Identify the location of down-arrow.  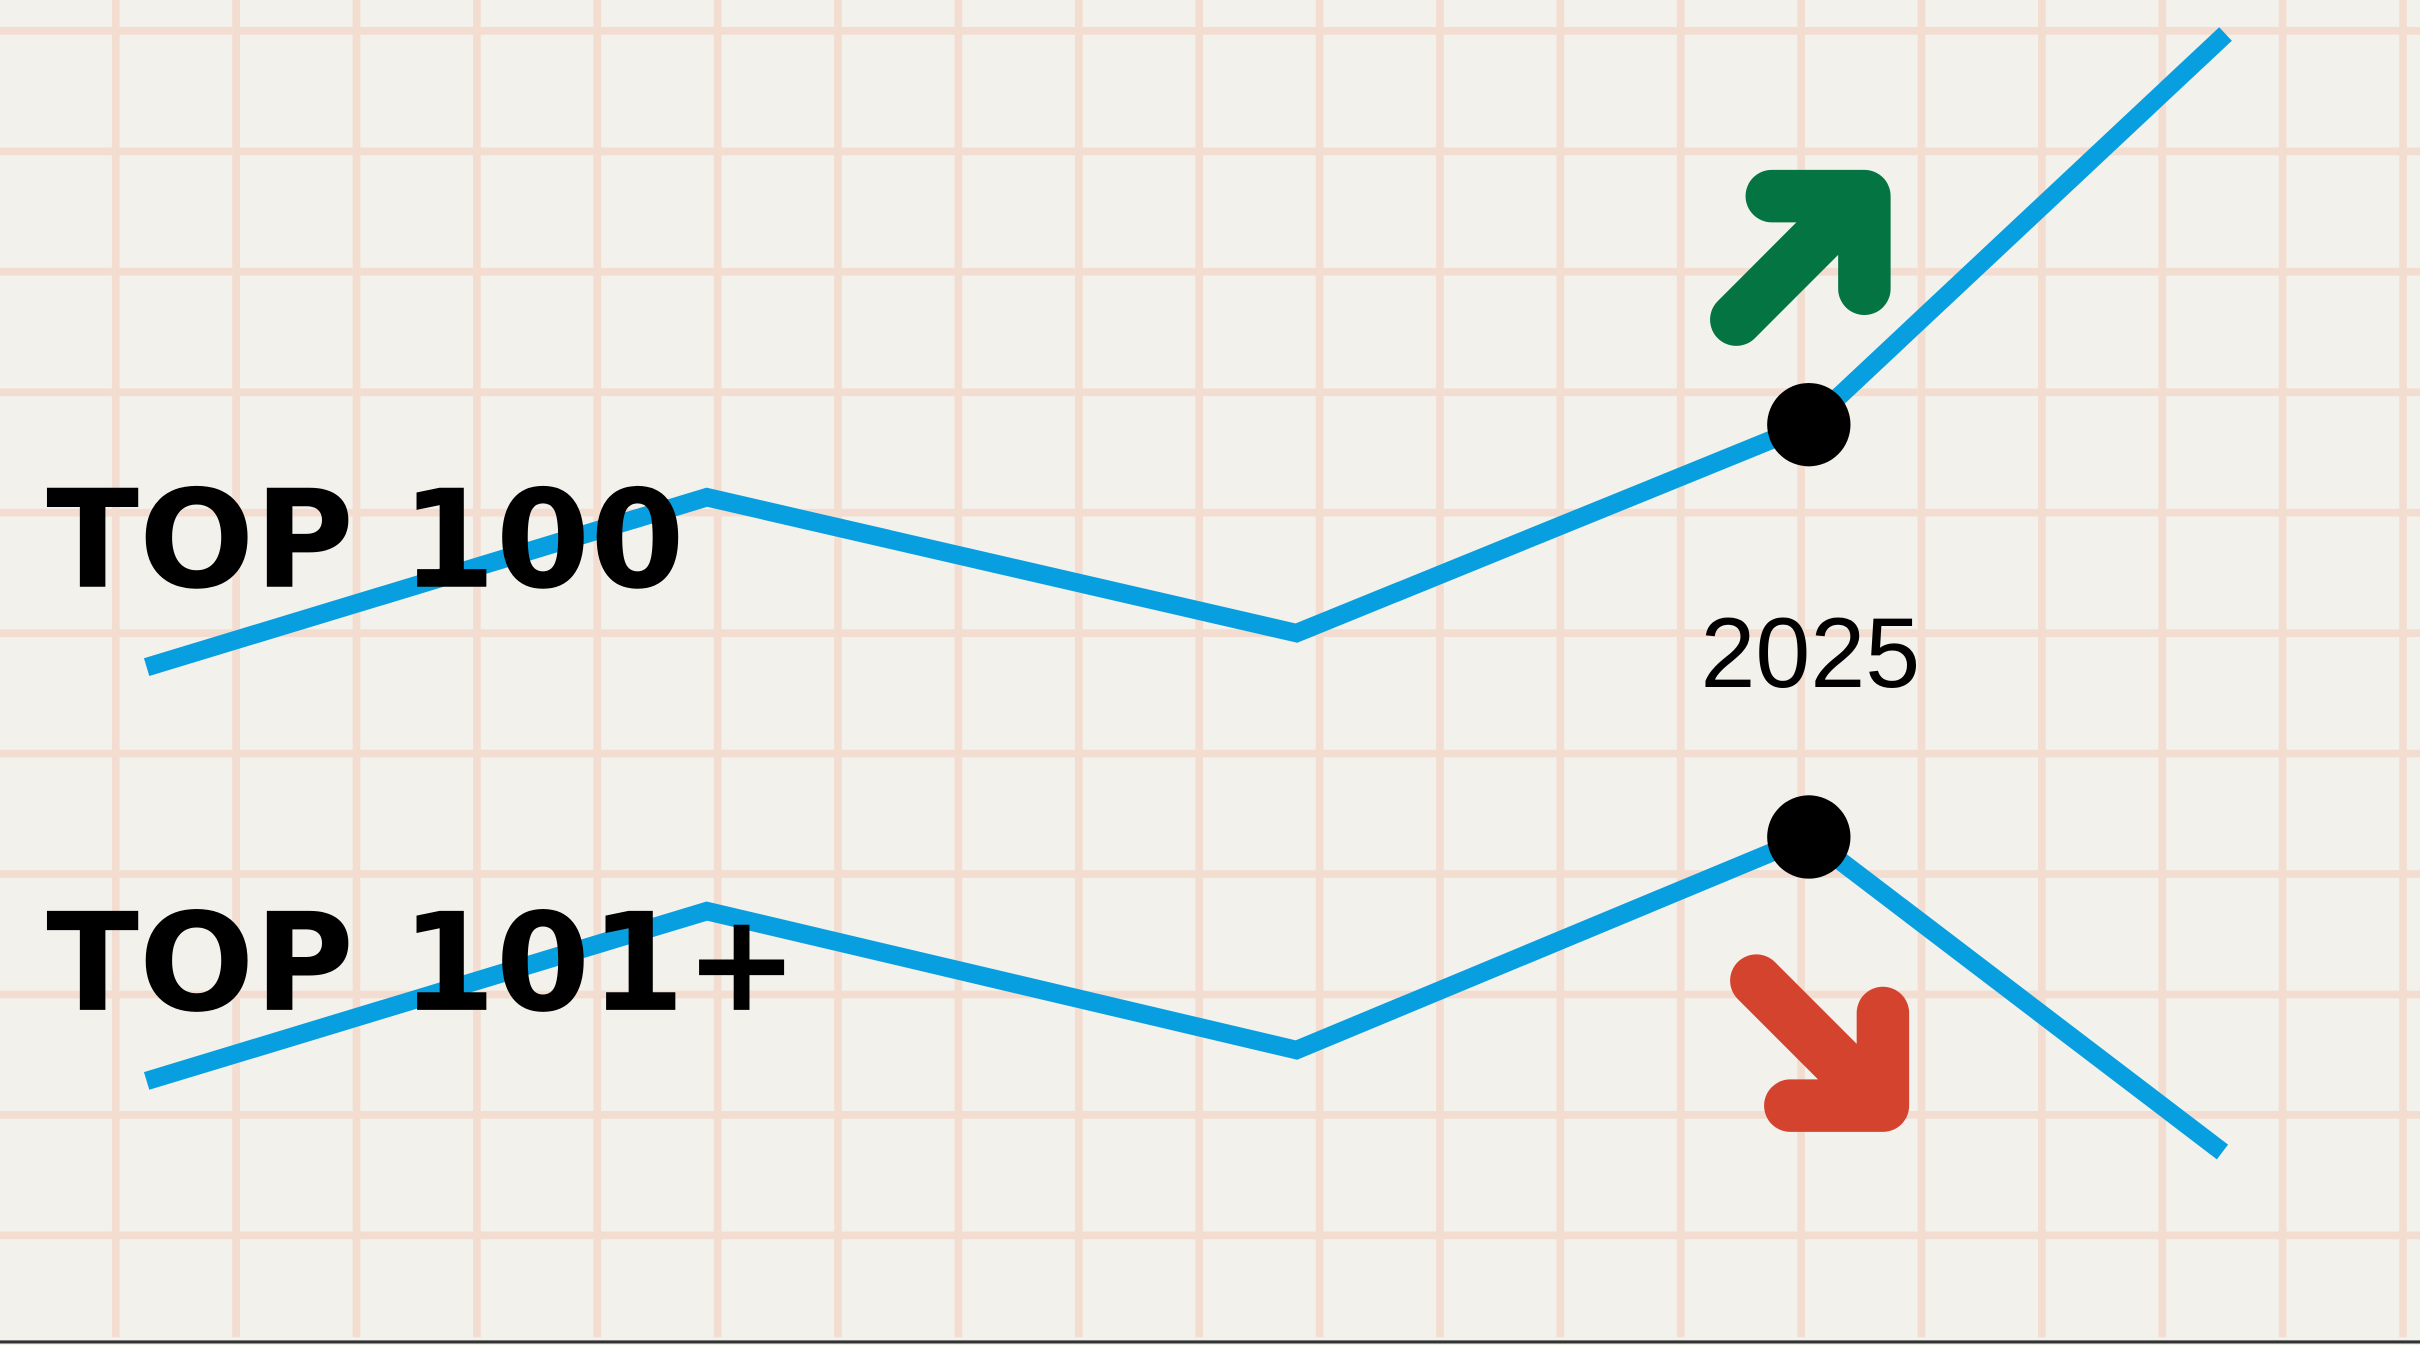
(1820, 1043).